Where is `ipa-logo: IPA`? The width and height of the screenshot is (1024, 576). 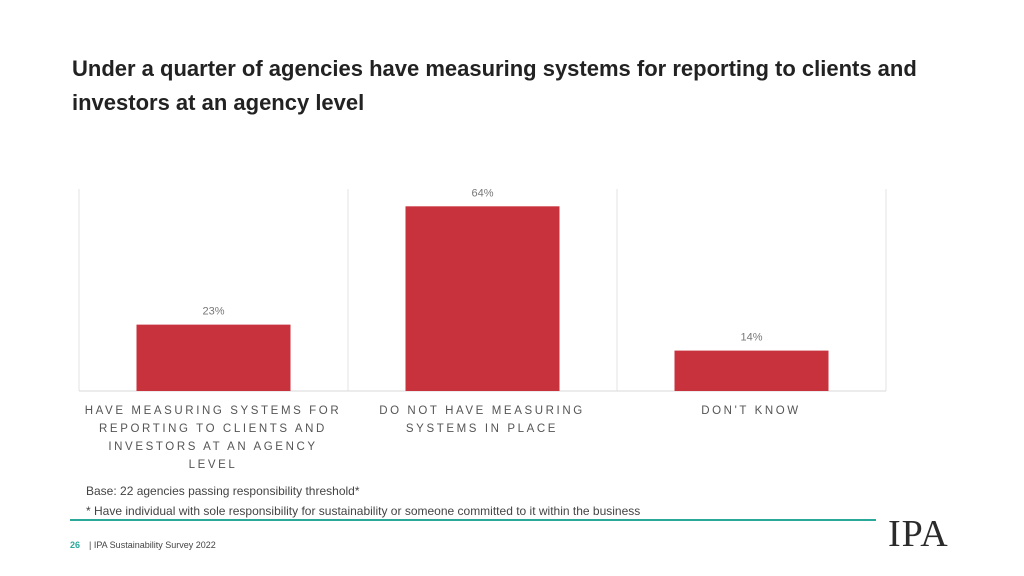 ipa-logo: IPA is located at coordinates (918, 534).